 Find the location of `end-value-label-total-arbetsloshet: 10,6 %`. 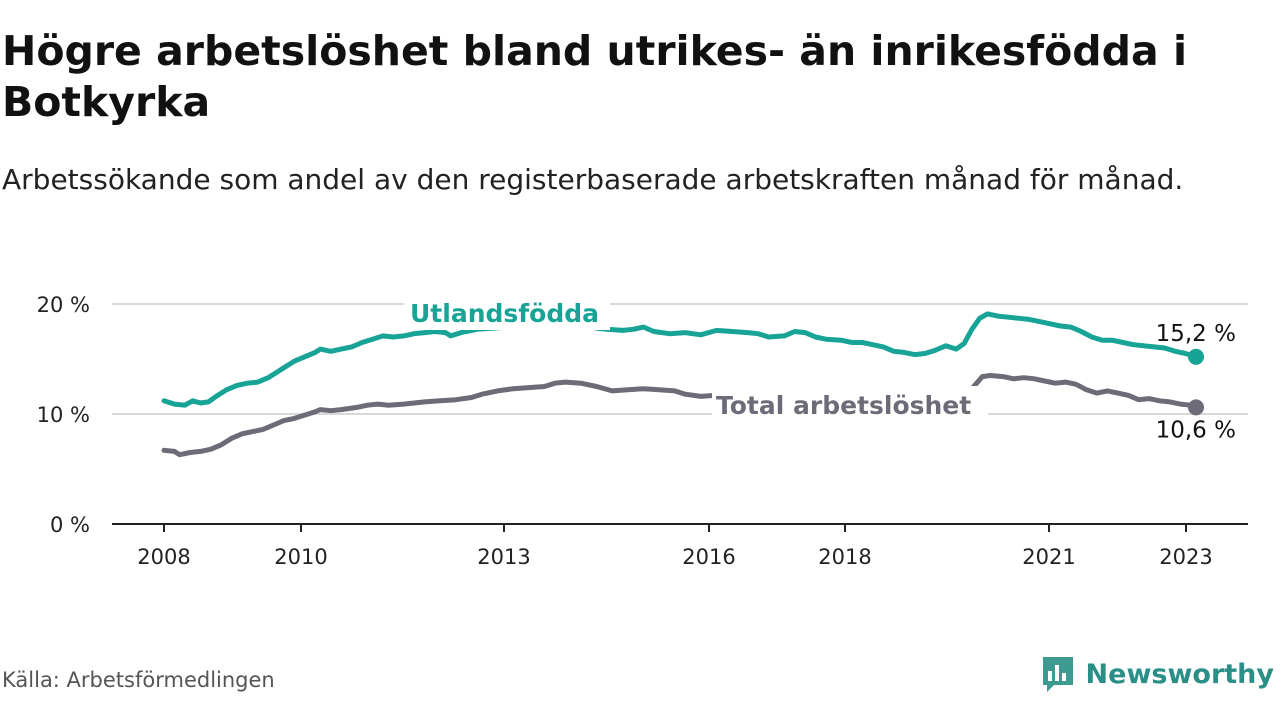

end-value-label-total-arbetsloshet: 10,6 % is located at coordinates (1196, 430).